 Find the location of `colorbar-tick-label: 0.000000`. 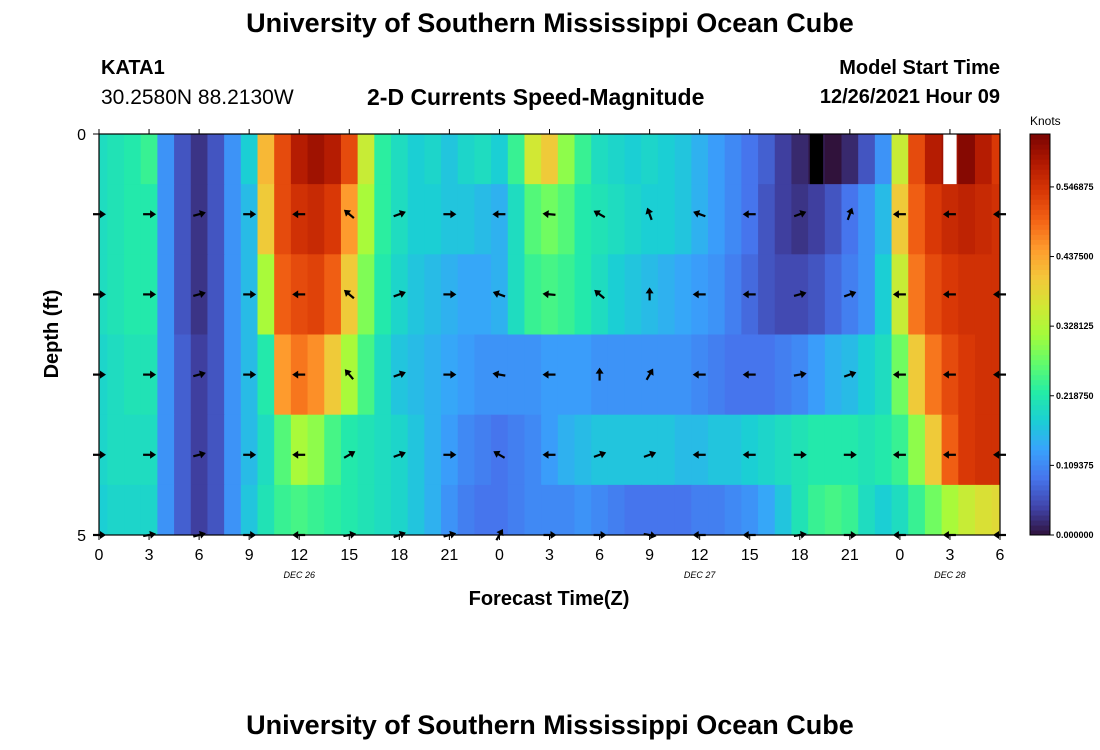

colorbar-tick-label: 0.000000 is located at coordinates (1075, 535).